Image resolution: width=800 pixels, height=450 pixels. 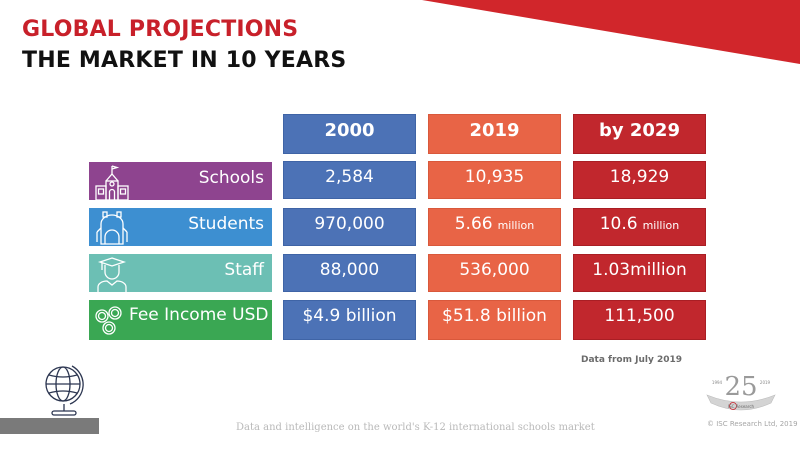 I want to click on column-header-2019: 2019, so click(x=494, y=134).